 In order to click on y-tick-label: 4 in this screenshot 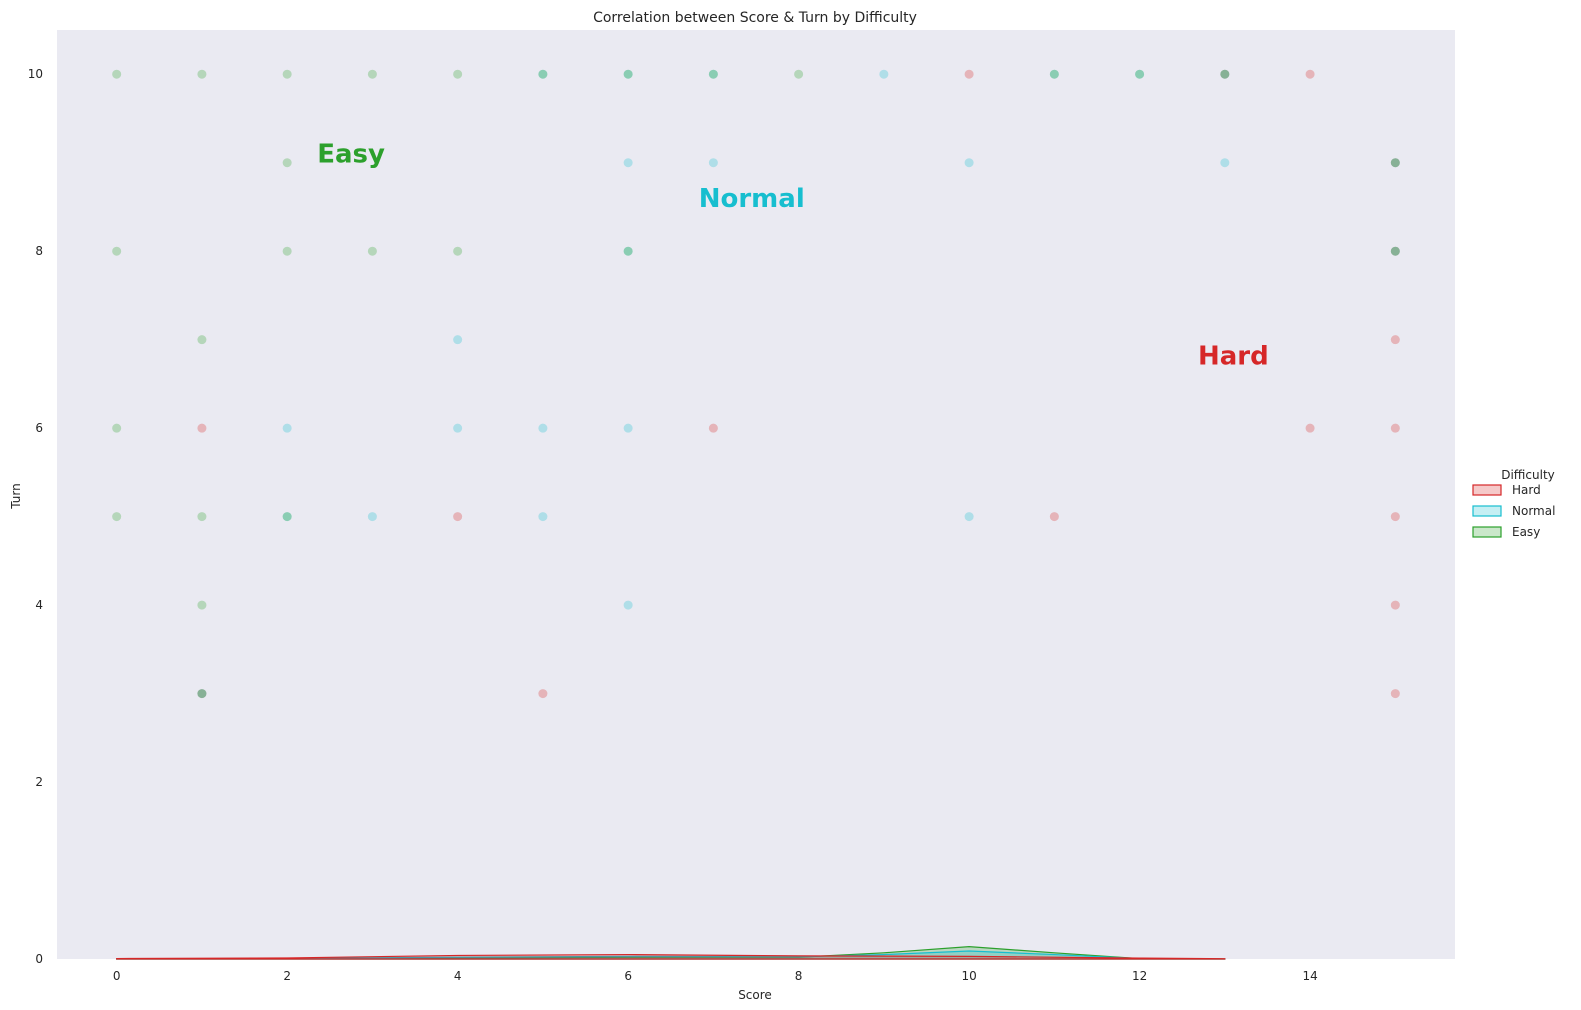, I will do `click(39, 605)`.